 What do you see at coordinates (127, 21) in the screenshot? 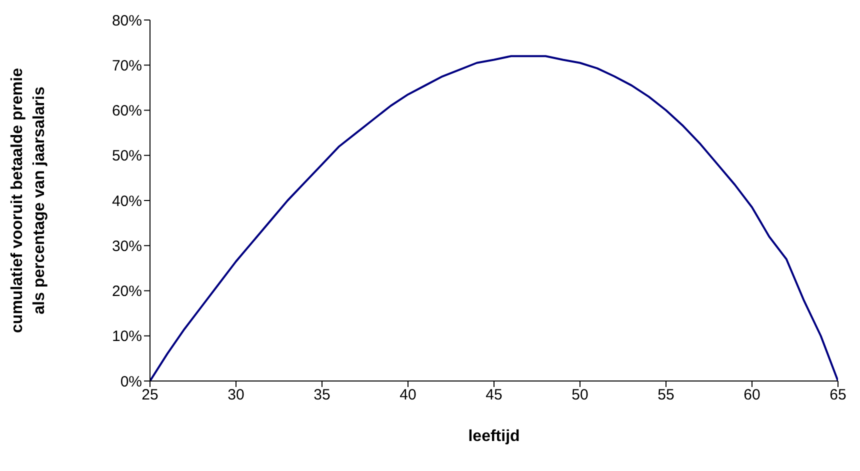
I see `y-tick-label: 80%` at bounding box center [127, 21].